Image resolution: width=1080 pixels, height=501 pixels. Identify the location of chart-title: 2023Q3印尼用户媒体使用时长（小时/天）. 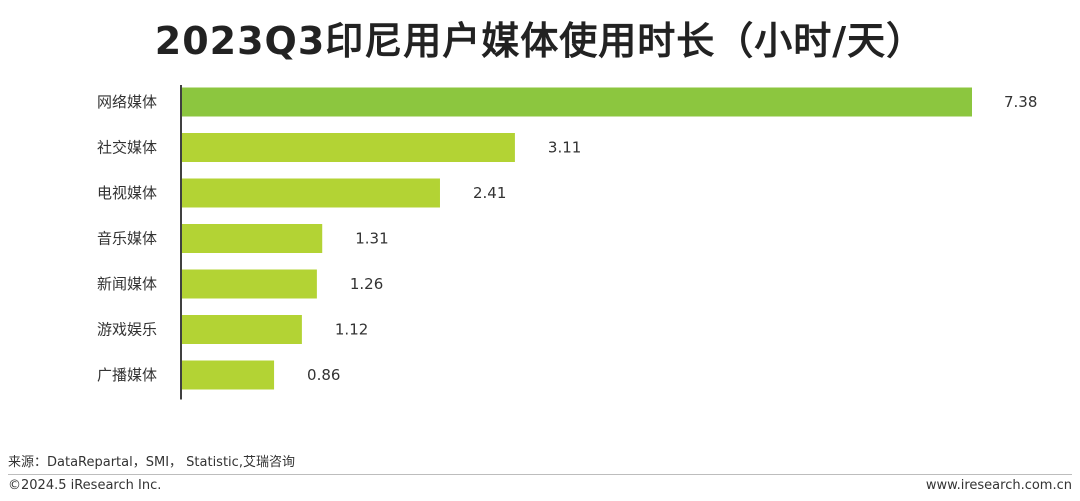
(540, 41).